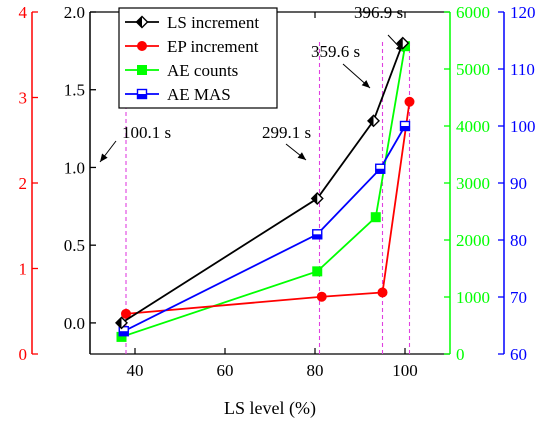  I want to click on y-tick-label-ep: 4, so click(23, 12).